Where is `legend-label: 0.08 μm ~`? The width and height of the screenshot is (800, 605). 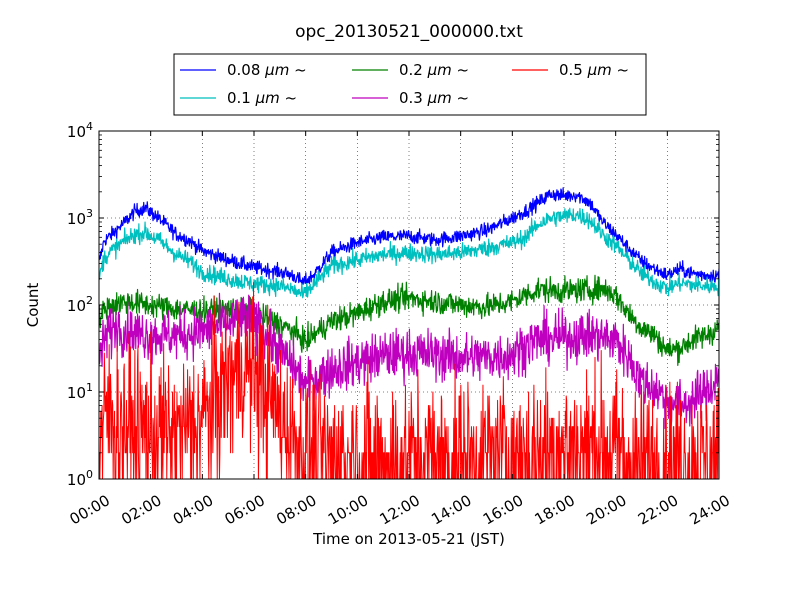 legend-label: 0.08 μm ~ is located at coordinates (267, 70).